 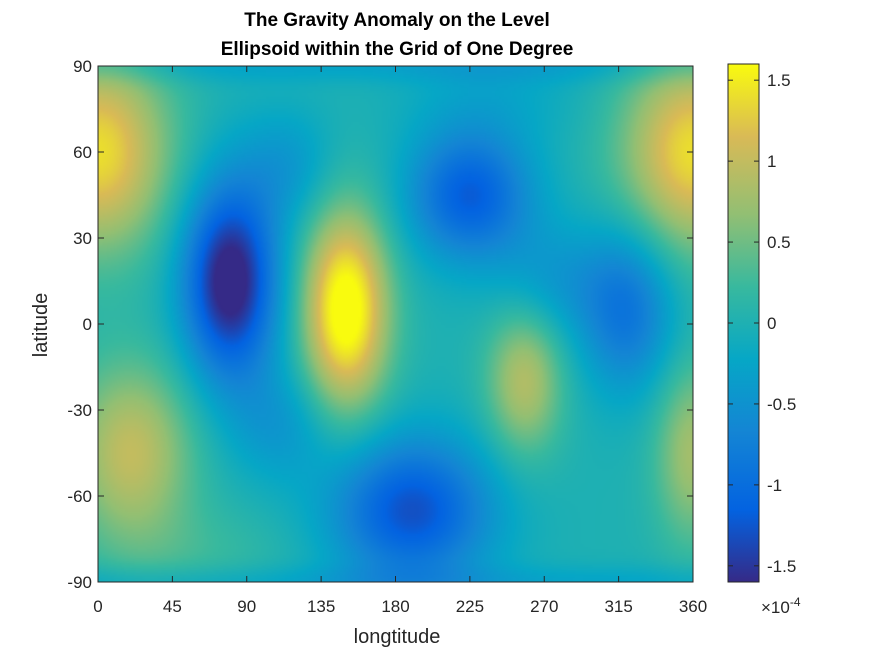 I want to click on colorbar-tick-label: -0.5, so click(x=781, y=404).